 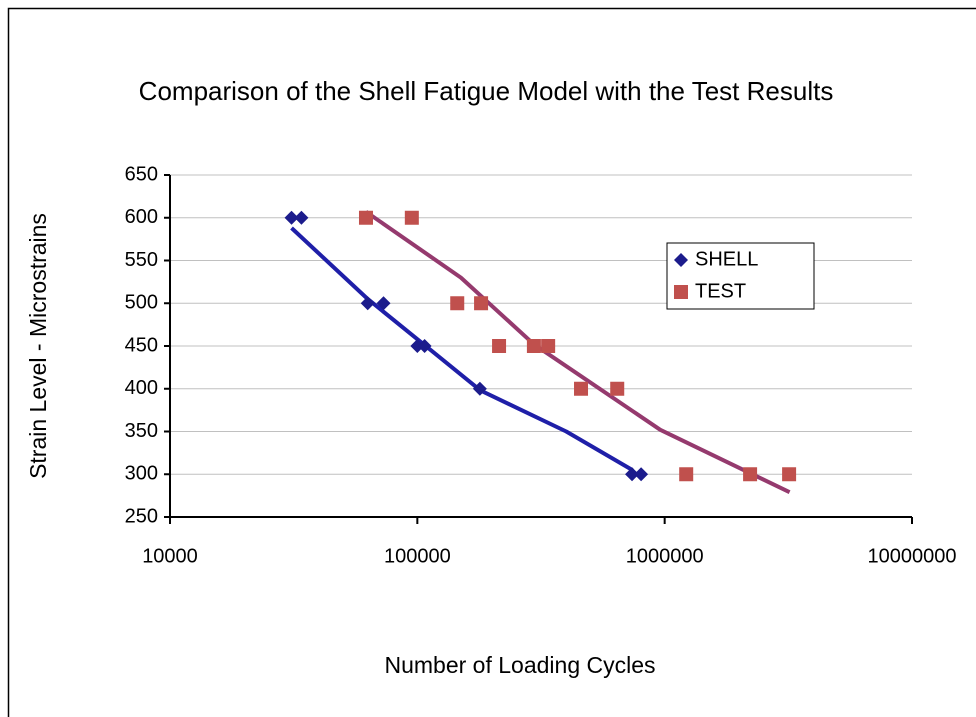 I want to click on x-tick-label: 10000000, so click(x=912, y=556).